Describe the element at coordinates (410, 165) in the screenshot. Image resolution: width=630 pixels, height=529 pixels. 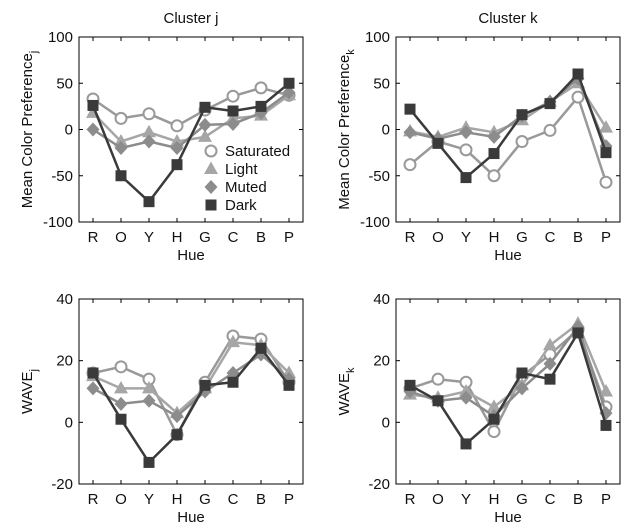
I see `data-point-saturated-r` at that location.